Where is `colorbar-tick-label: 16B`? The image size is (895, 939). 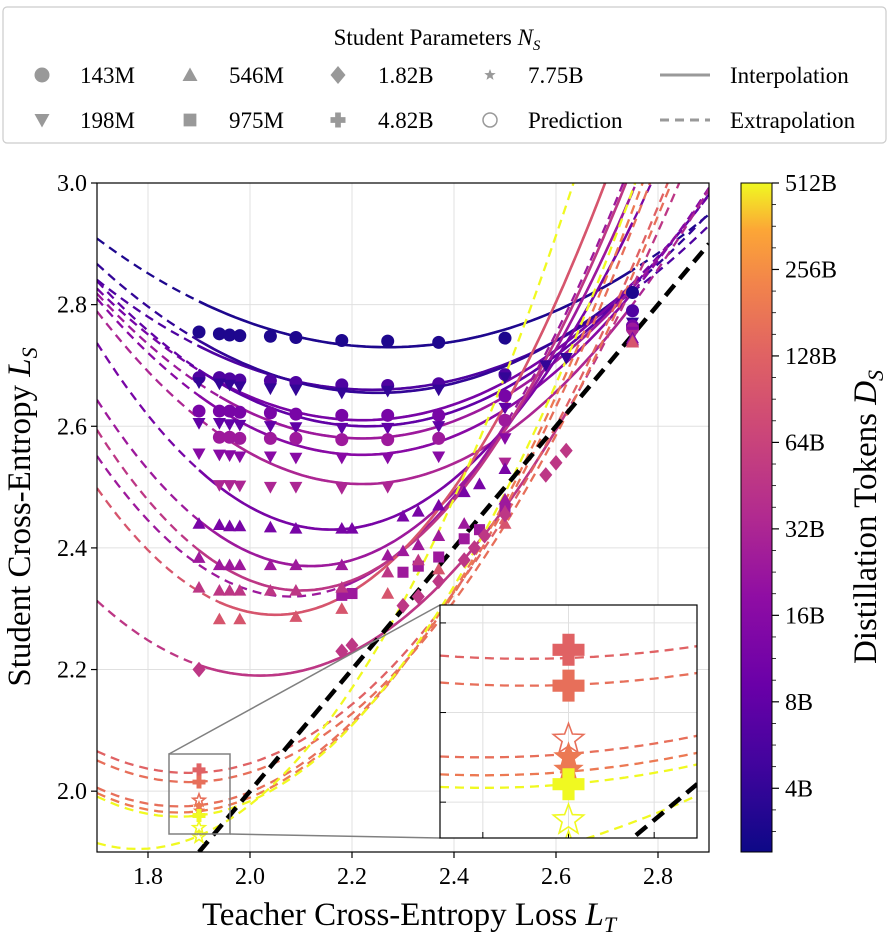
colorbar-tick-label: 16B is located at coordinates (805, 616).